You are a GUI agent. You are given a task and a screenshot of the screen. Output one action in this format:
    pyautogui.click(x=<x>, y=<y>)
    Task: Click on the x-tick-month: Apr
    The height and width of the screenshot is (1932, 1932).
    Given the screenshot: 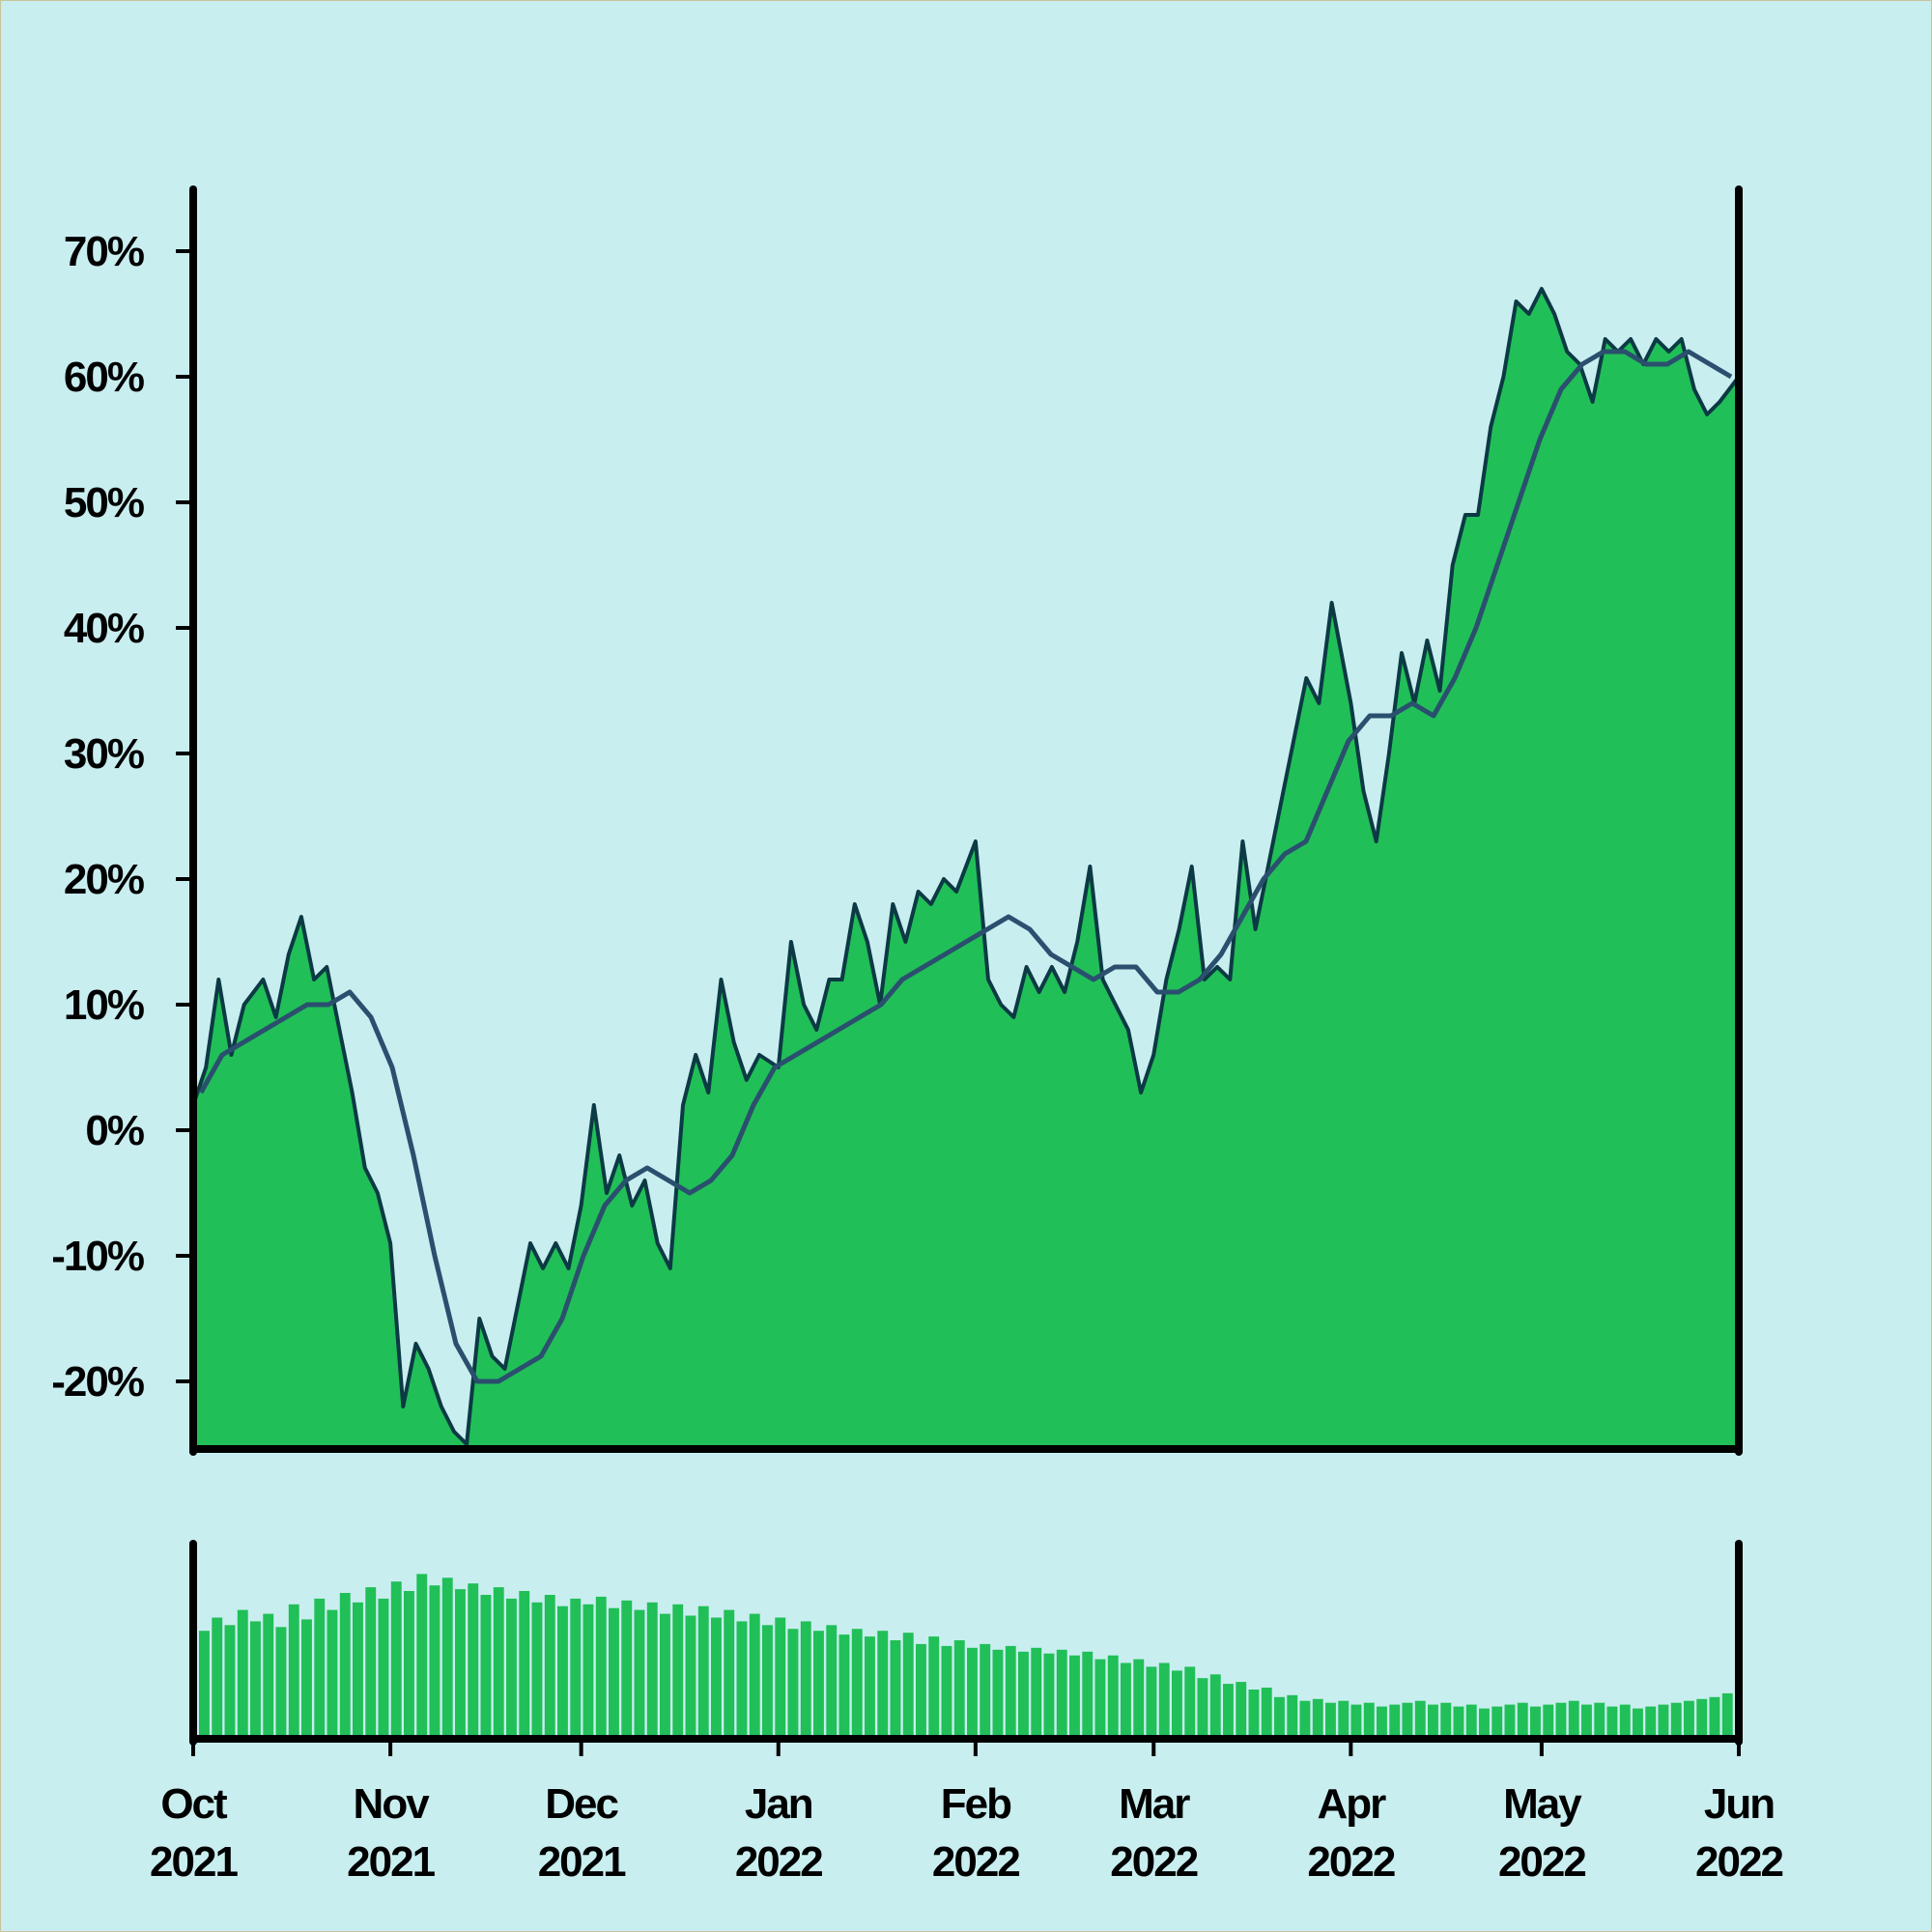 What is the action you would take?
    pyautogui.click(x=1351, y=1804)
    